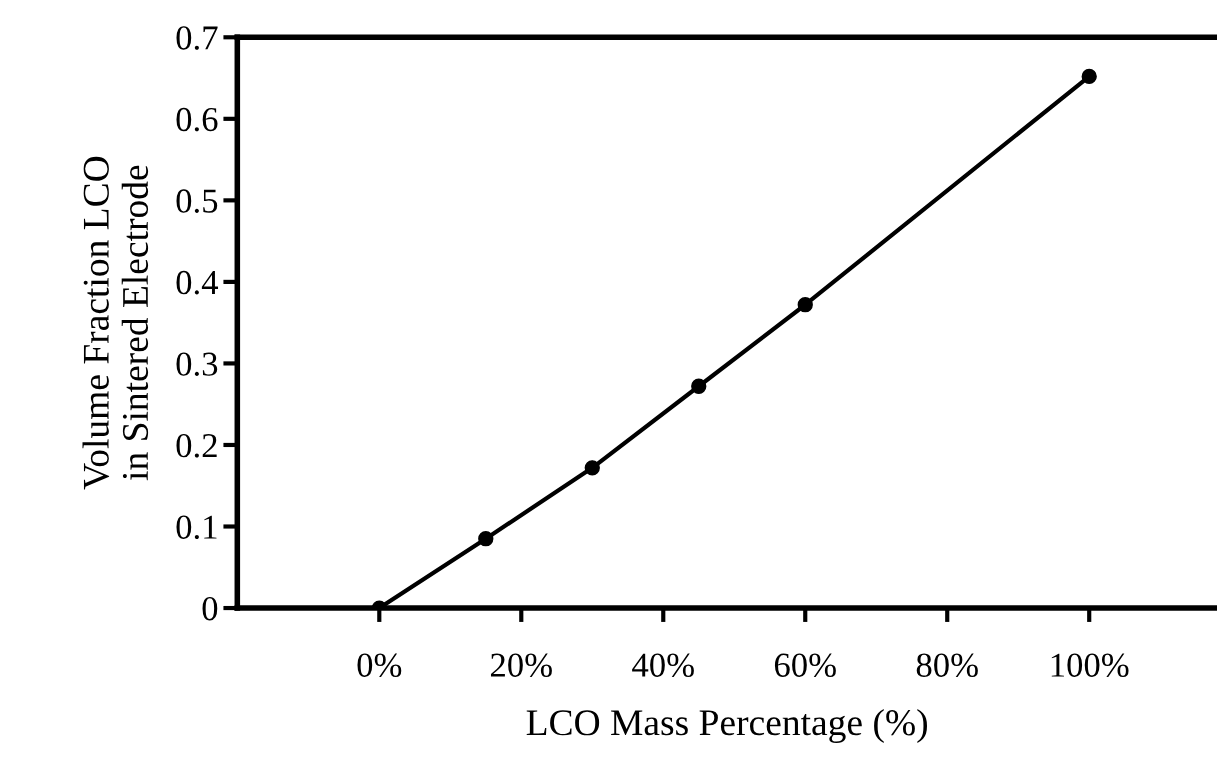  What do you see at coordinates (197, 364) in the screenshot?
I see `y-tick-label: 0.3` at bounding box center [197, 364].